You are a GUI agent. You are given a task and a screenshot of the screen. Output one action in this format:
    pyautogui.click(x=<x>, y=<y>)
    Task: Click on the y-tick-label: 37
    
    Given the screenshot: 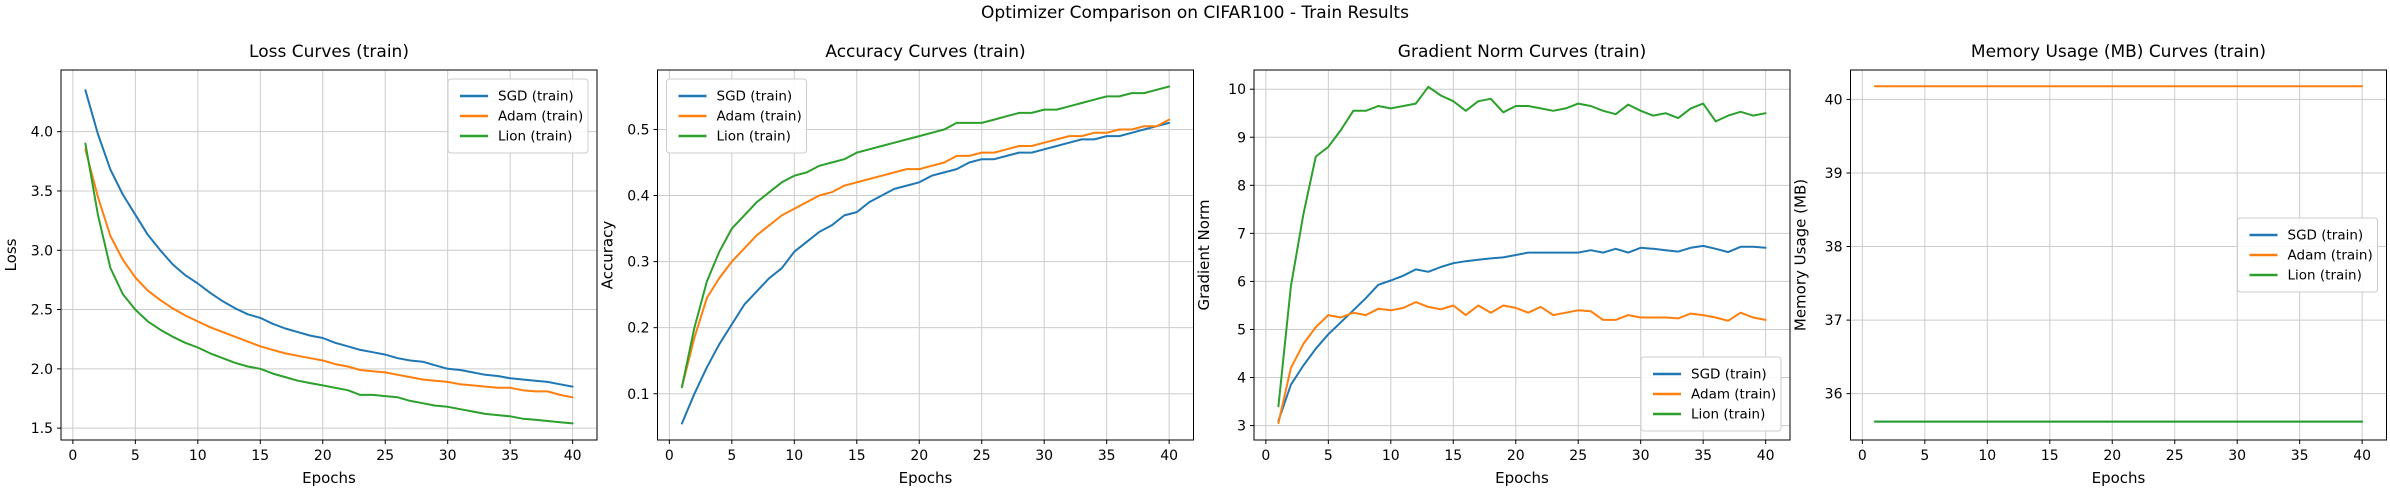 What is the action you would take?
    pyautogui.click(x=1834, y=321)
    